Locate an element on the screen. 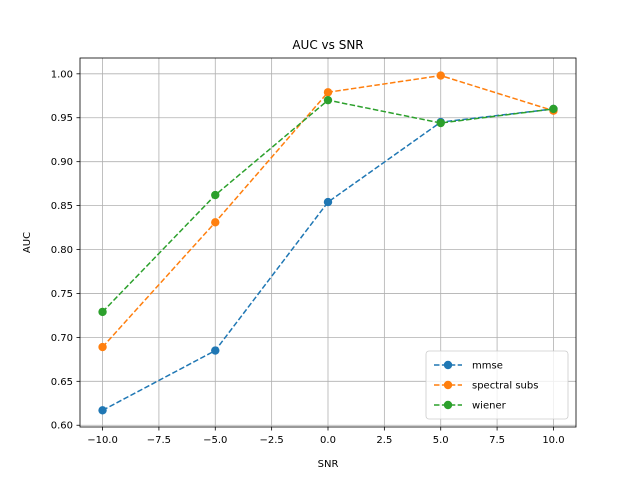  y-tick-label: 0.65 is located at coordinates (62, 382).